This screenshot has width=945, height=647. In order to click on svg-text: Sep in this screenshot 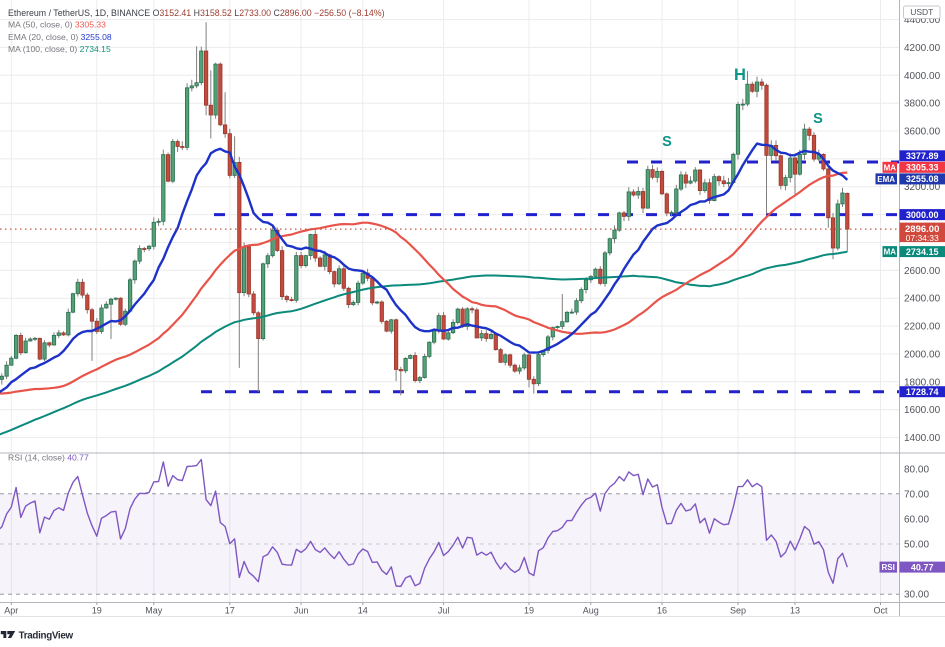, I will do `click(738, 611)`.